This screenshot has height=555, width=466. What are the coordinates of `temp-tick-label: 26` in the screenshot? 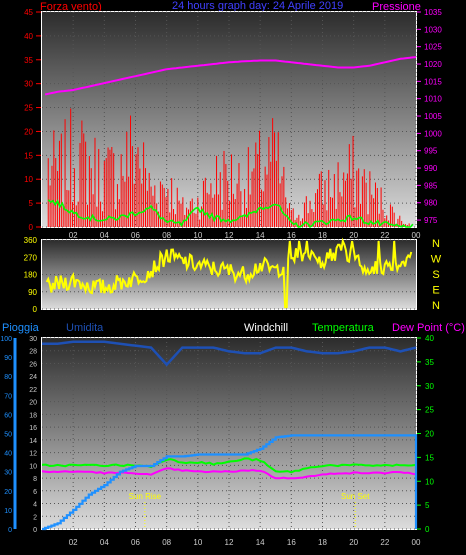 It's located at (33, 364).